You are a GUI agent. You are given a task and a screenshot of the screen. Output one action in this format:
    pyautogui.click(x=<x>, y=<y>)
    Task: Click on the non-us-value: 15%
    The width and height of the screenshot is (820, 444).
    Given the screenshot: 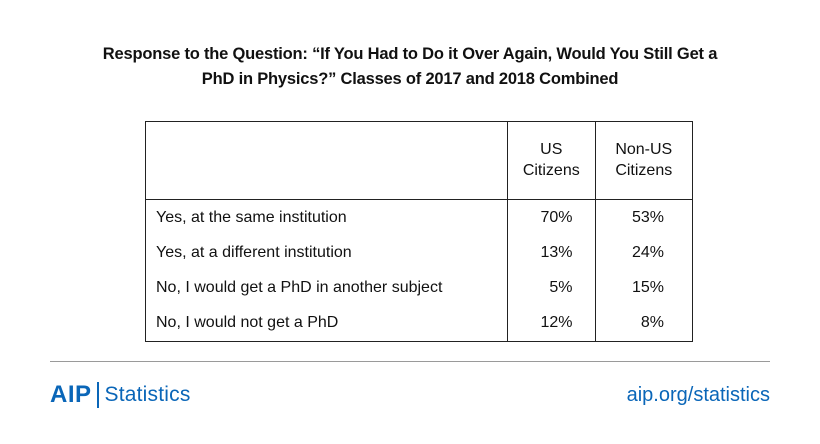 What is the action you would take?
    pyautogui.click(x=647, y=288)
    